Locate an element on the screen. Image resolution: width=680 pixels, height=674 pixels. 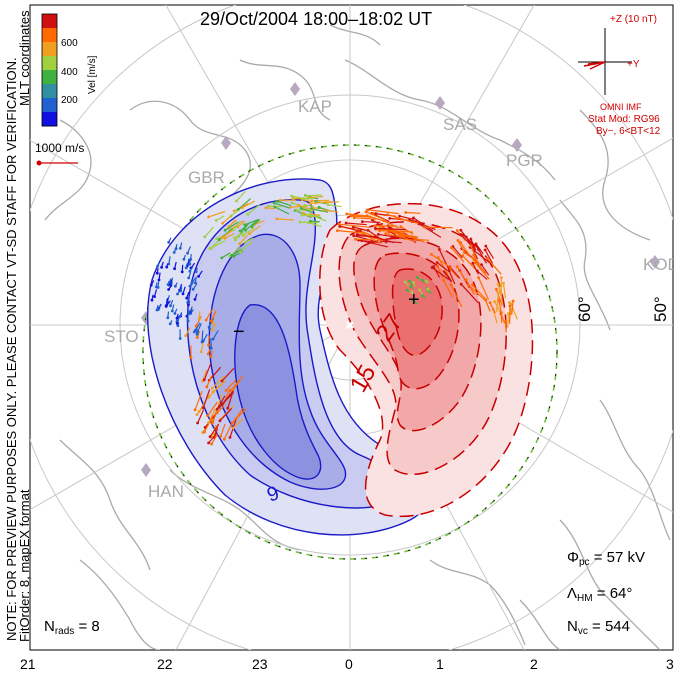
colorbar-tick-400: 400 is located at coordinates (69, 72).